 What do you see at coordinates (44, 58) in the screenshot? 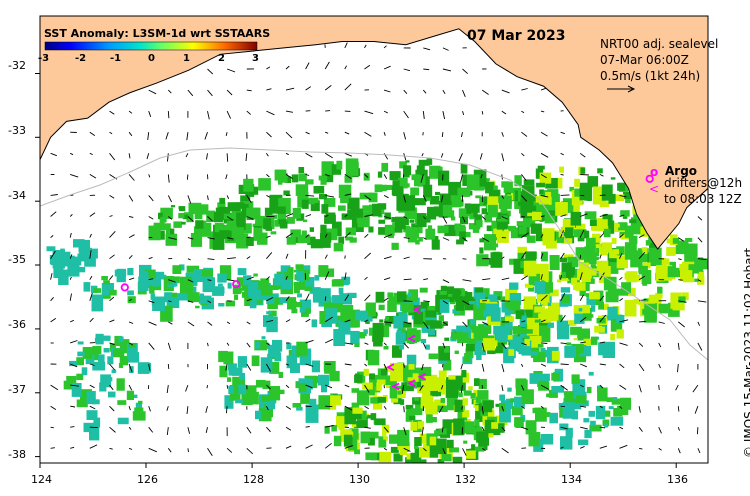
I see `colorbar-tick: -3` at bounding box center [44, 58].